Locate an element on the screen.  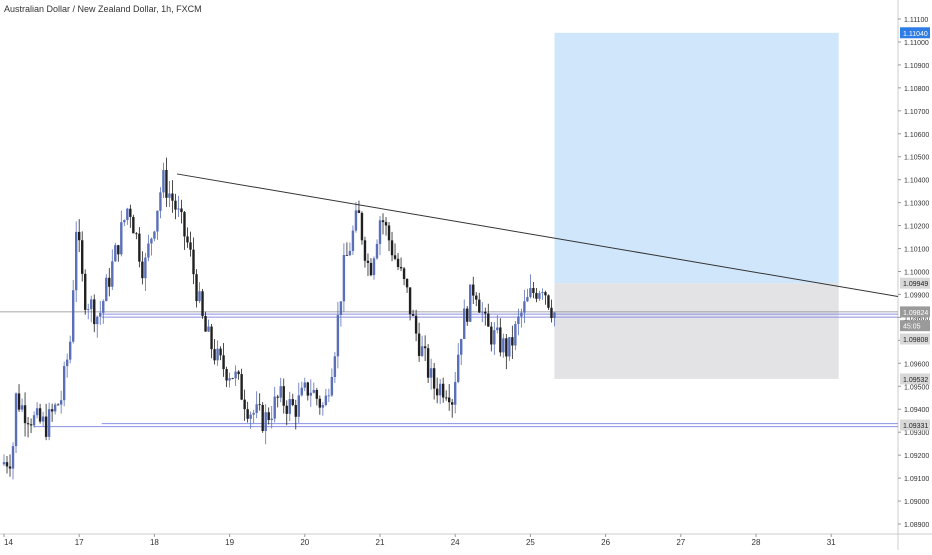
price-label-text: 45:05 is located at coordinates (912, 327).